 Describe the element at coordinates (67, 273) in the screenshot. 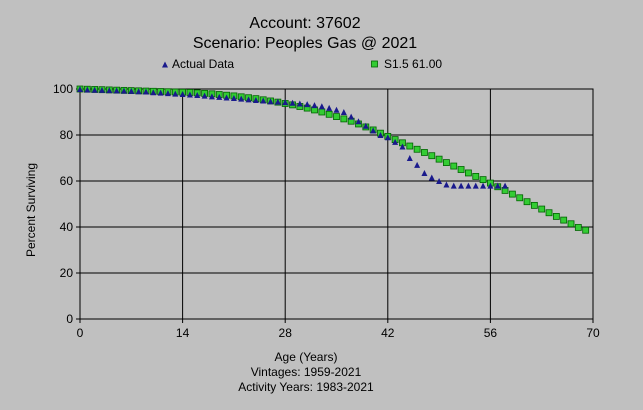

I see `y-tick-label: 20` at that location.